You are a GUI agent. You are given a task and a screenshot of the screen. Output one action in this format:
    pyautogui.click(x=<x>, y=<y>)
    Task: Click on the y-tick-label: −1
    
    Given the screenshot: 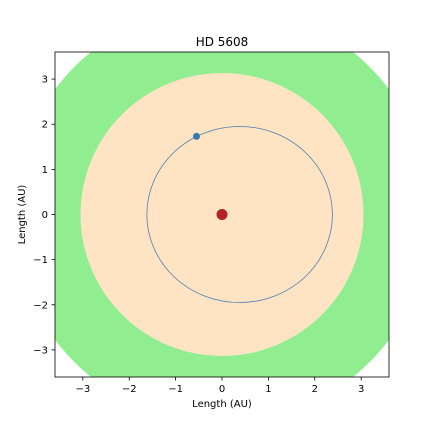 What is the action you would take?
    pyautogui.click(x=40, y=260)
    